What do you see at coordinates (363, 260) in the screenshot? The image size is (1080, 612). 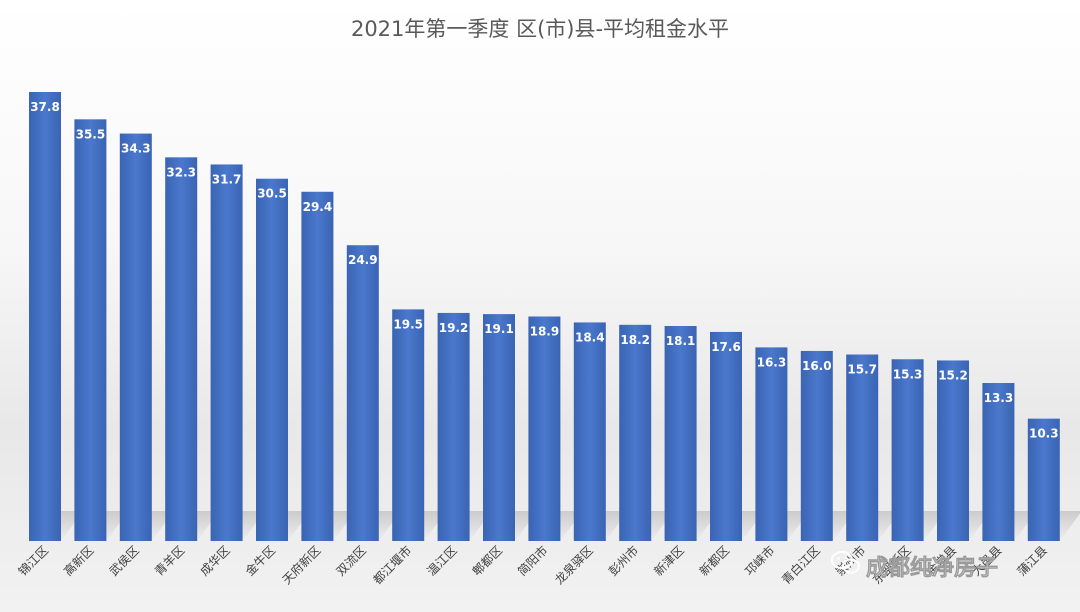 I see `value-label: 24.9` at bounding box center [363, 260].